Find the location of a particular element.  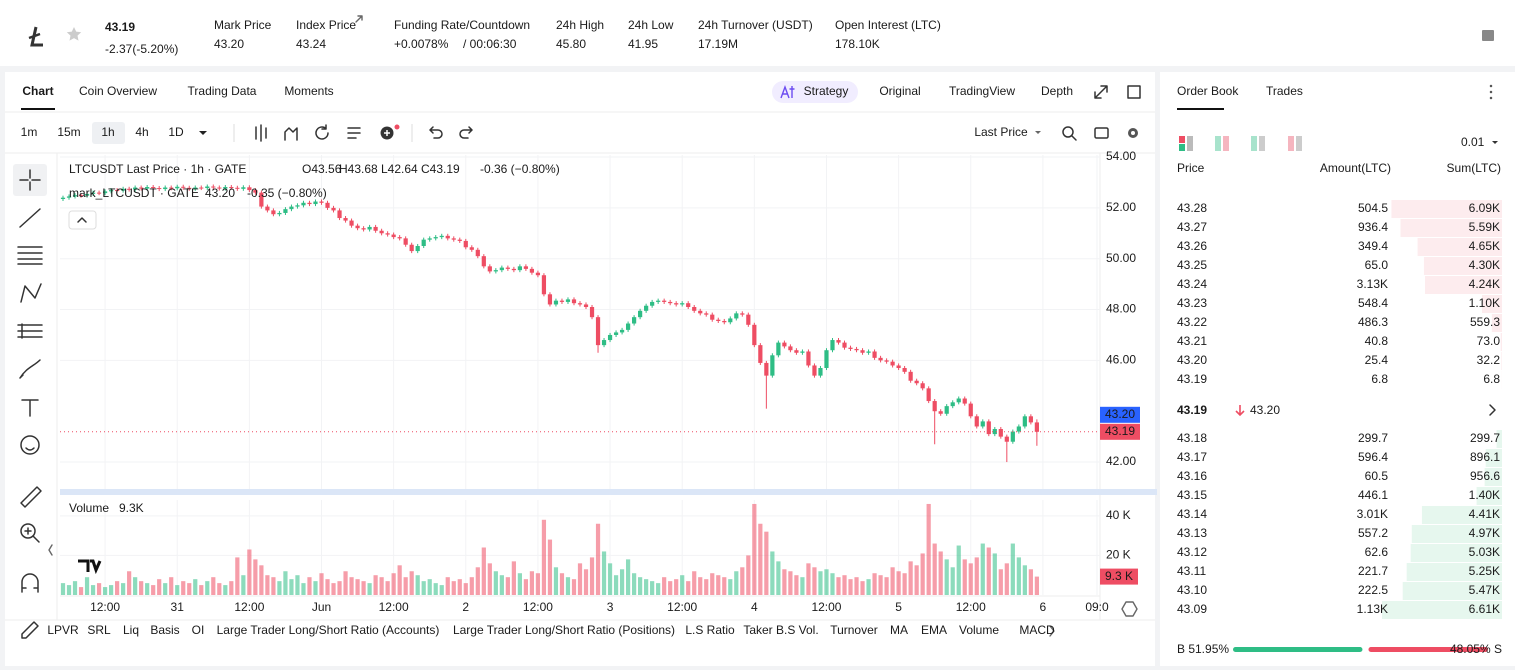

book-price: 43.14 is located at coordinates (1192, 514).